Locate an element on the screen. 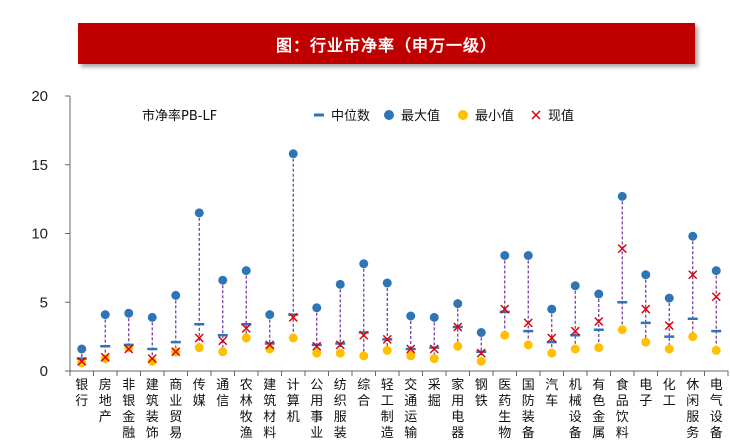 This screenshot has height=446, width=730. x-category-label: 传媒 is located at coordinates (199, 393).